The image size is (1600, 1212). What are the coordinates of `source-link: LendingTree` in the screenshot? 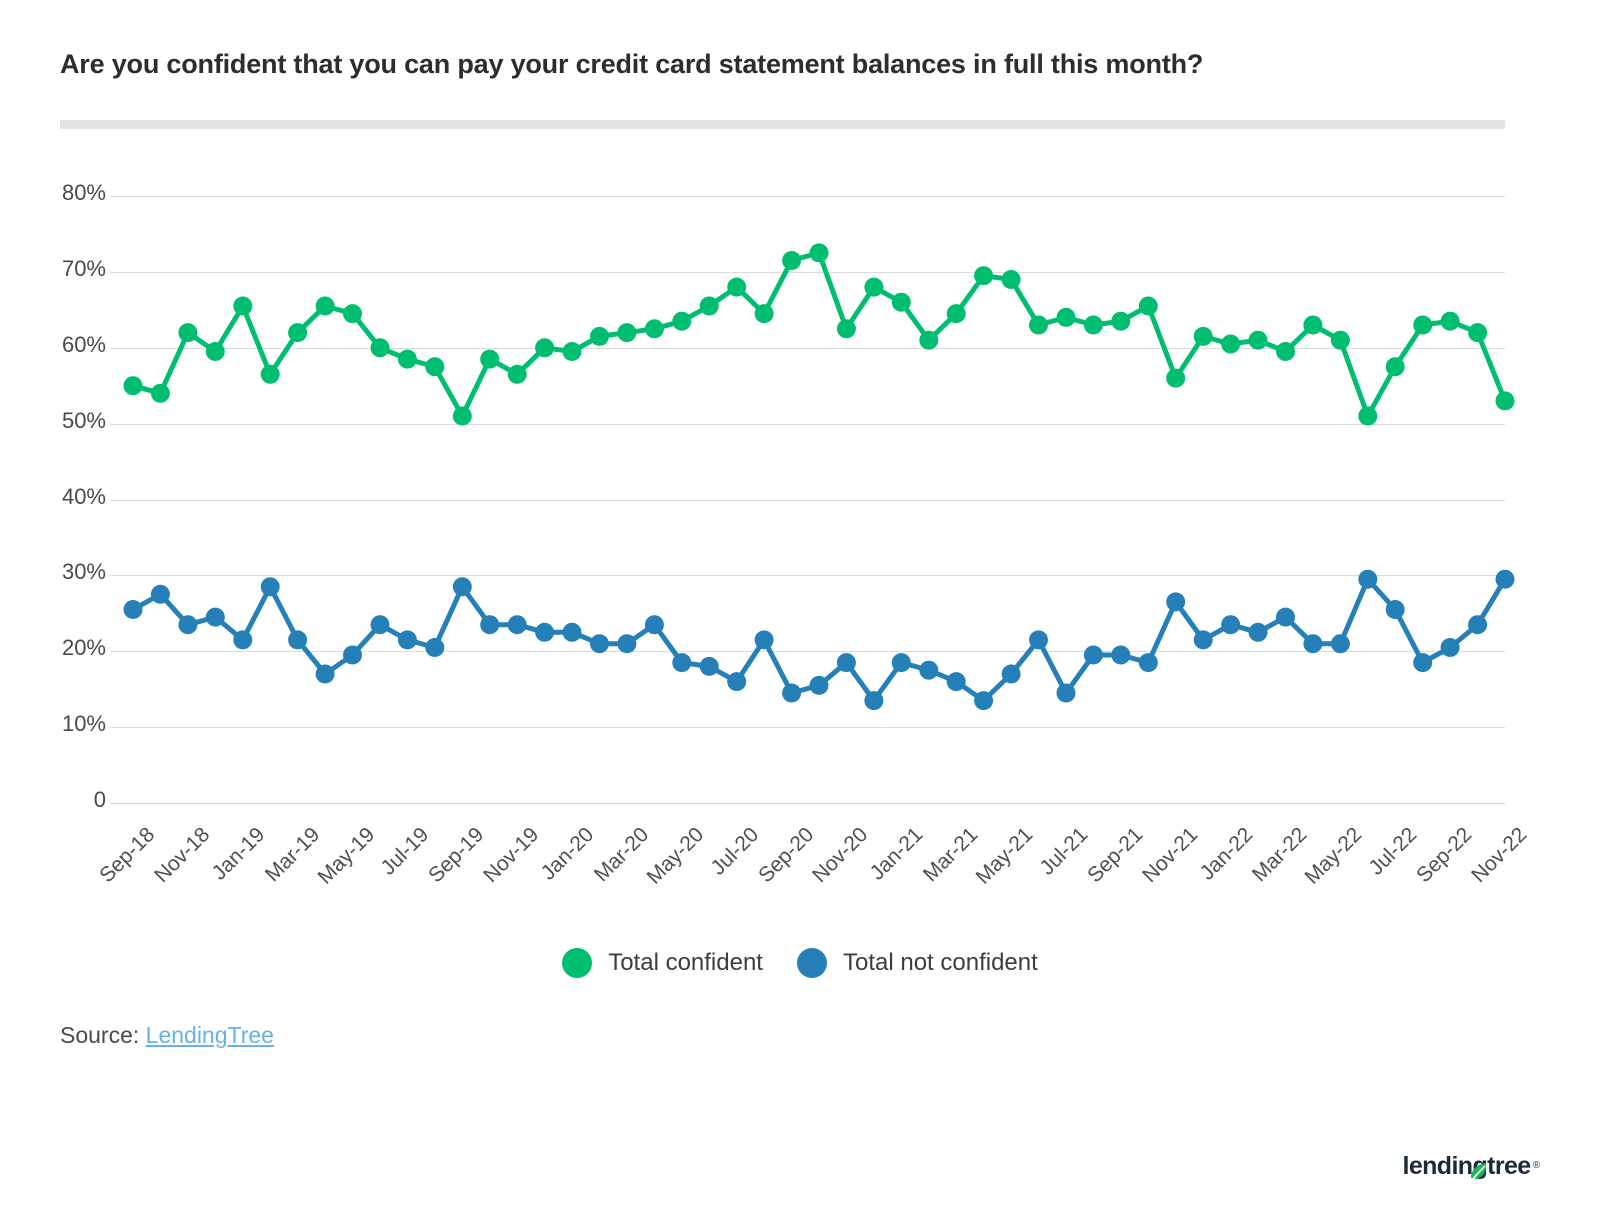 It's located at (209, 1035).